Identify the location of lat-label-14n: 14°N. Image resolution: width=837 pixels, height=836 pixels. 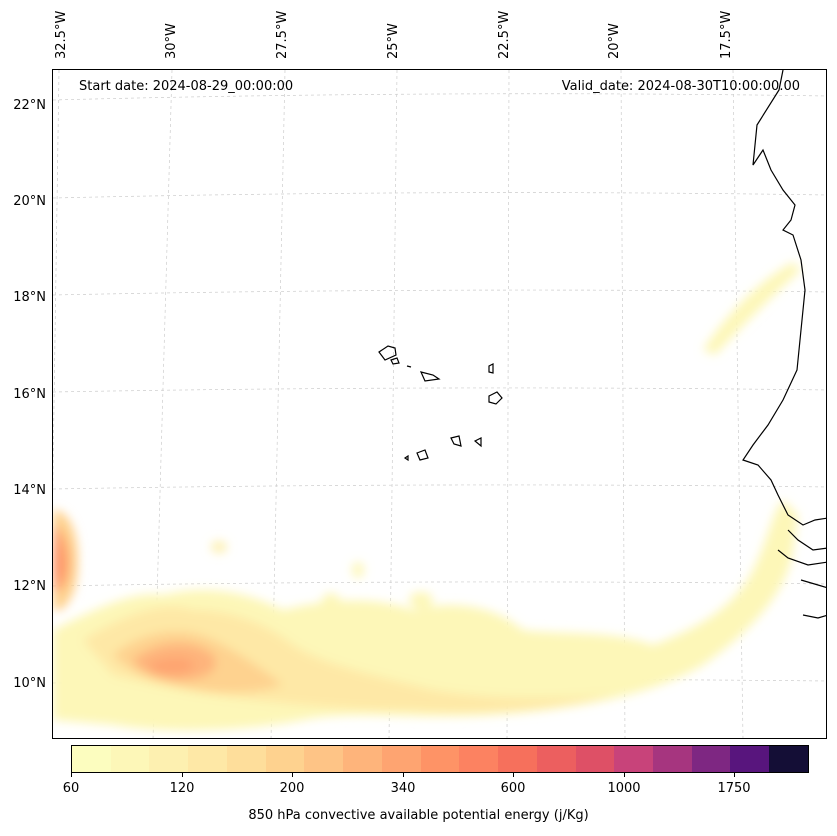
(29, 490).